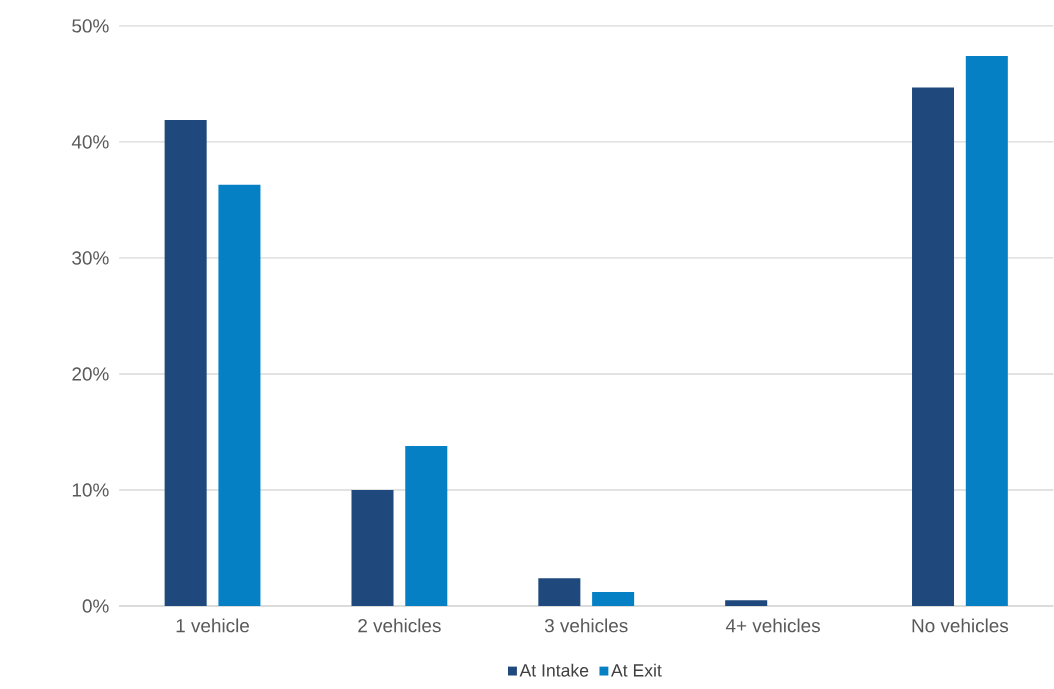  I want to click on x-tick-label: 2 vehicles, so click(399, 625).